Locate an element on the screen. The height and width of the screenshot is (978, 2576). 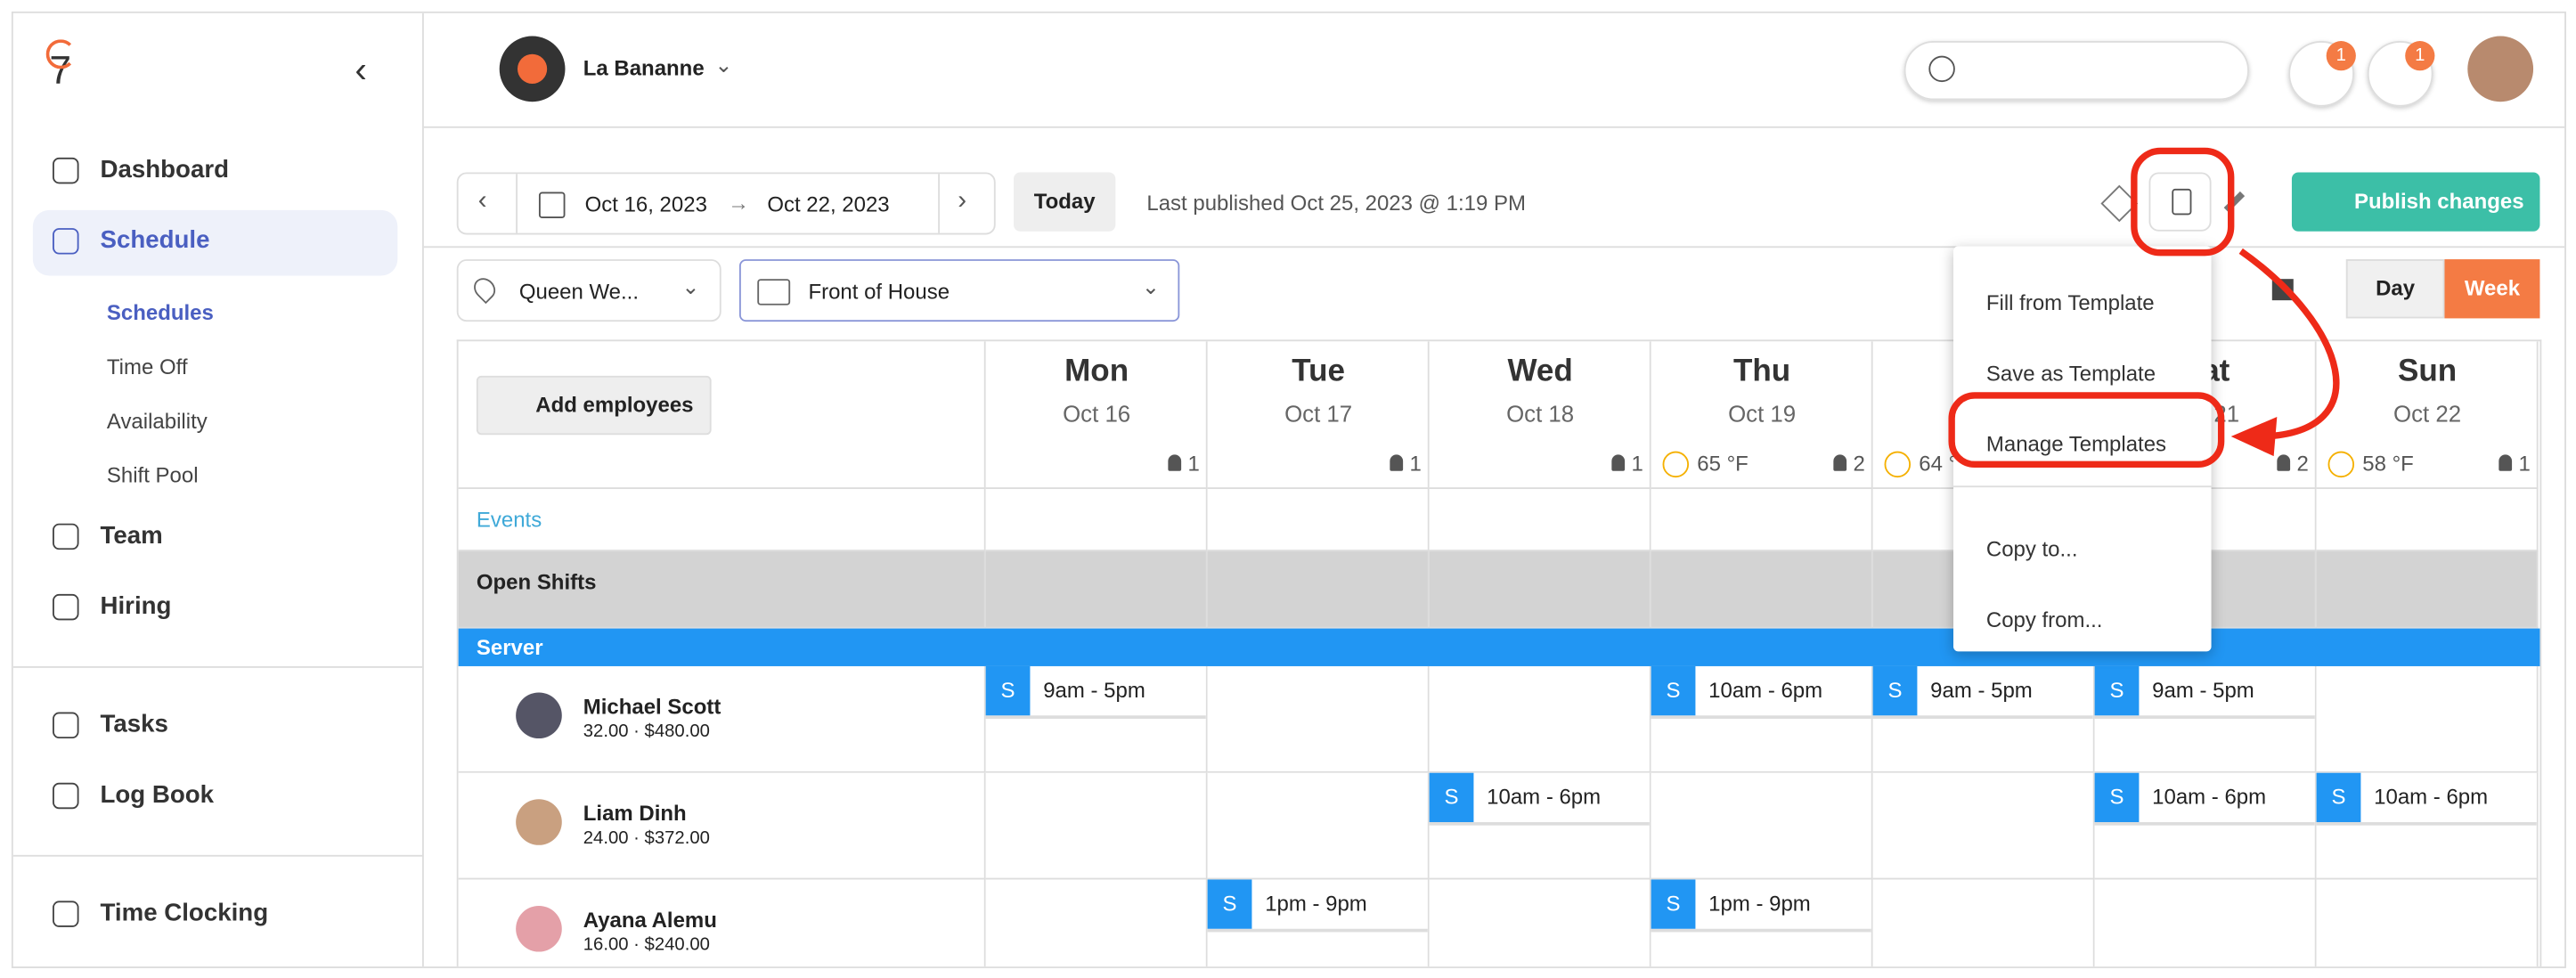
employee-pay: 24.00 · $372.00 is located at coordinates (646, 838).